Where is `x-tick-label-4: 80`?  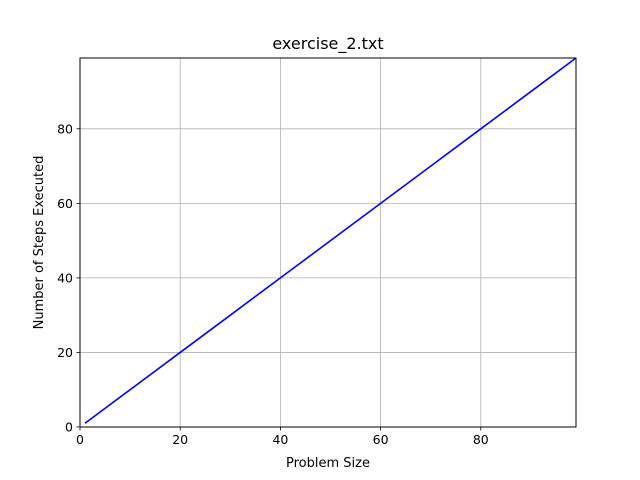
x-tick-label-4: 80 is located at coordinates (481, 439).